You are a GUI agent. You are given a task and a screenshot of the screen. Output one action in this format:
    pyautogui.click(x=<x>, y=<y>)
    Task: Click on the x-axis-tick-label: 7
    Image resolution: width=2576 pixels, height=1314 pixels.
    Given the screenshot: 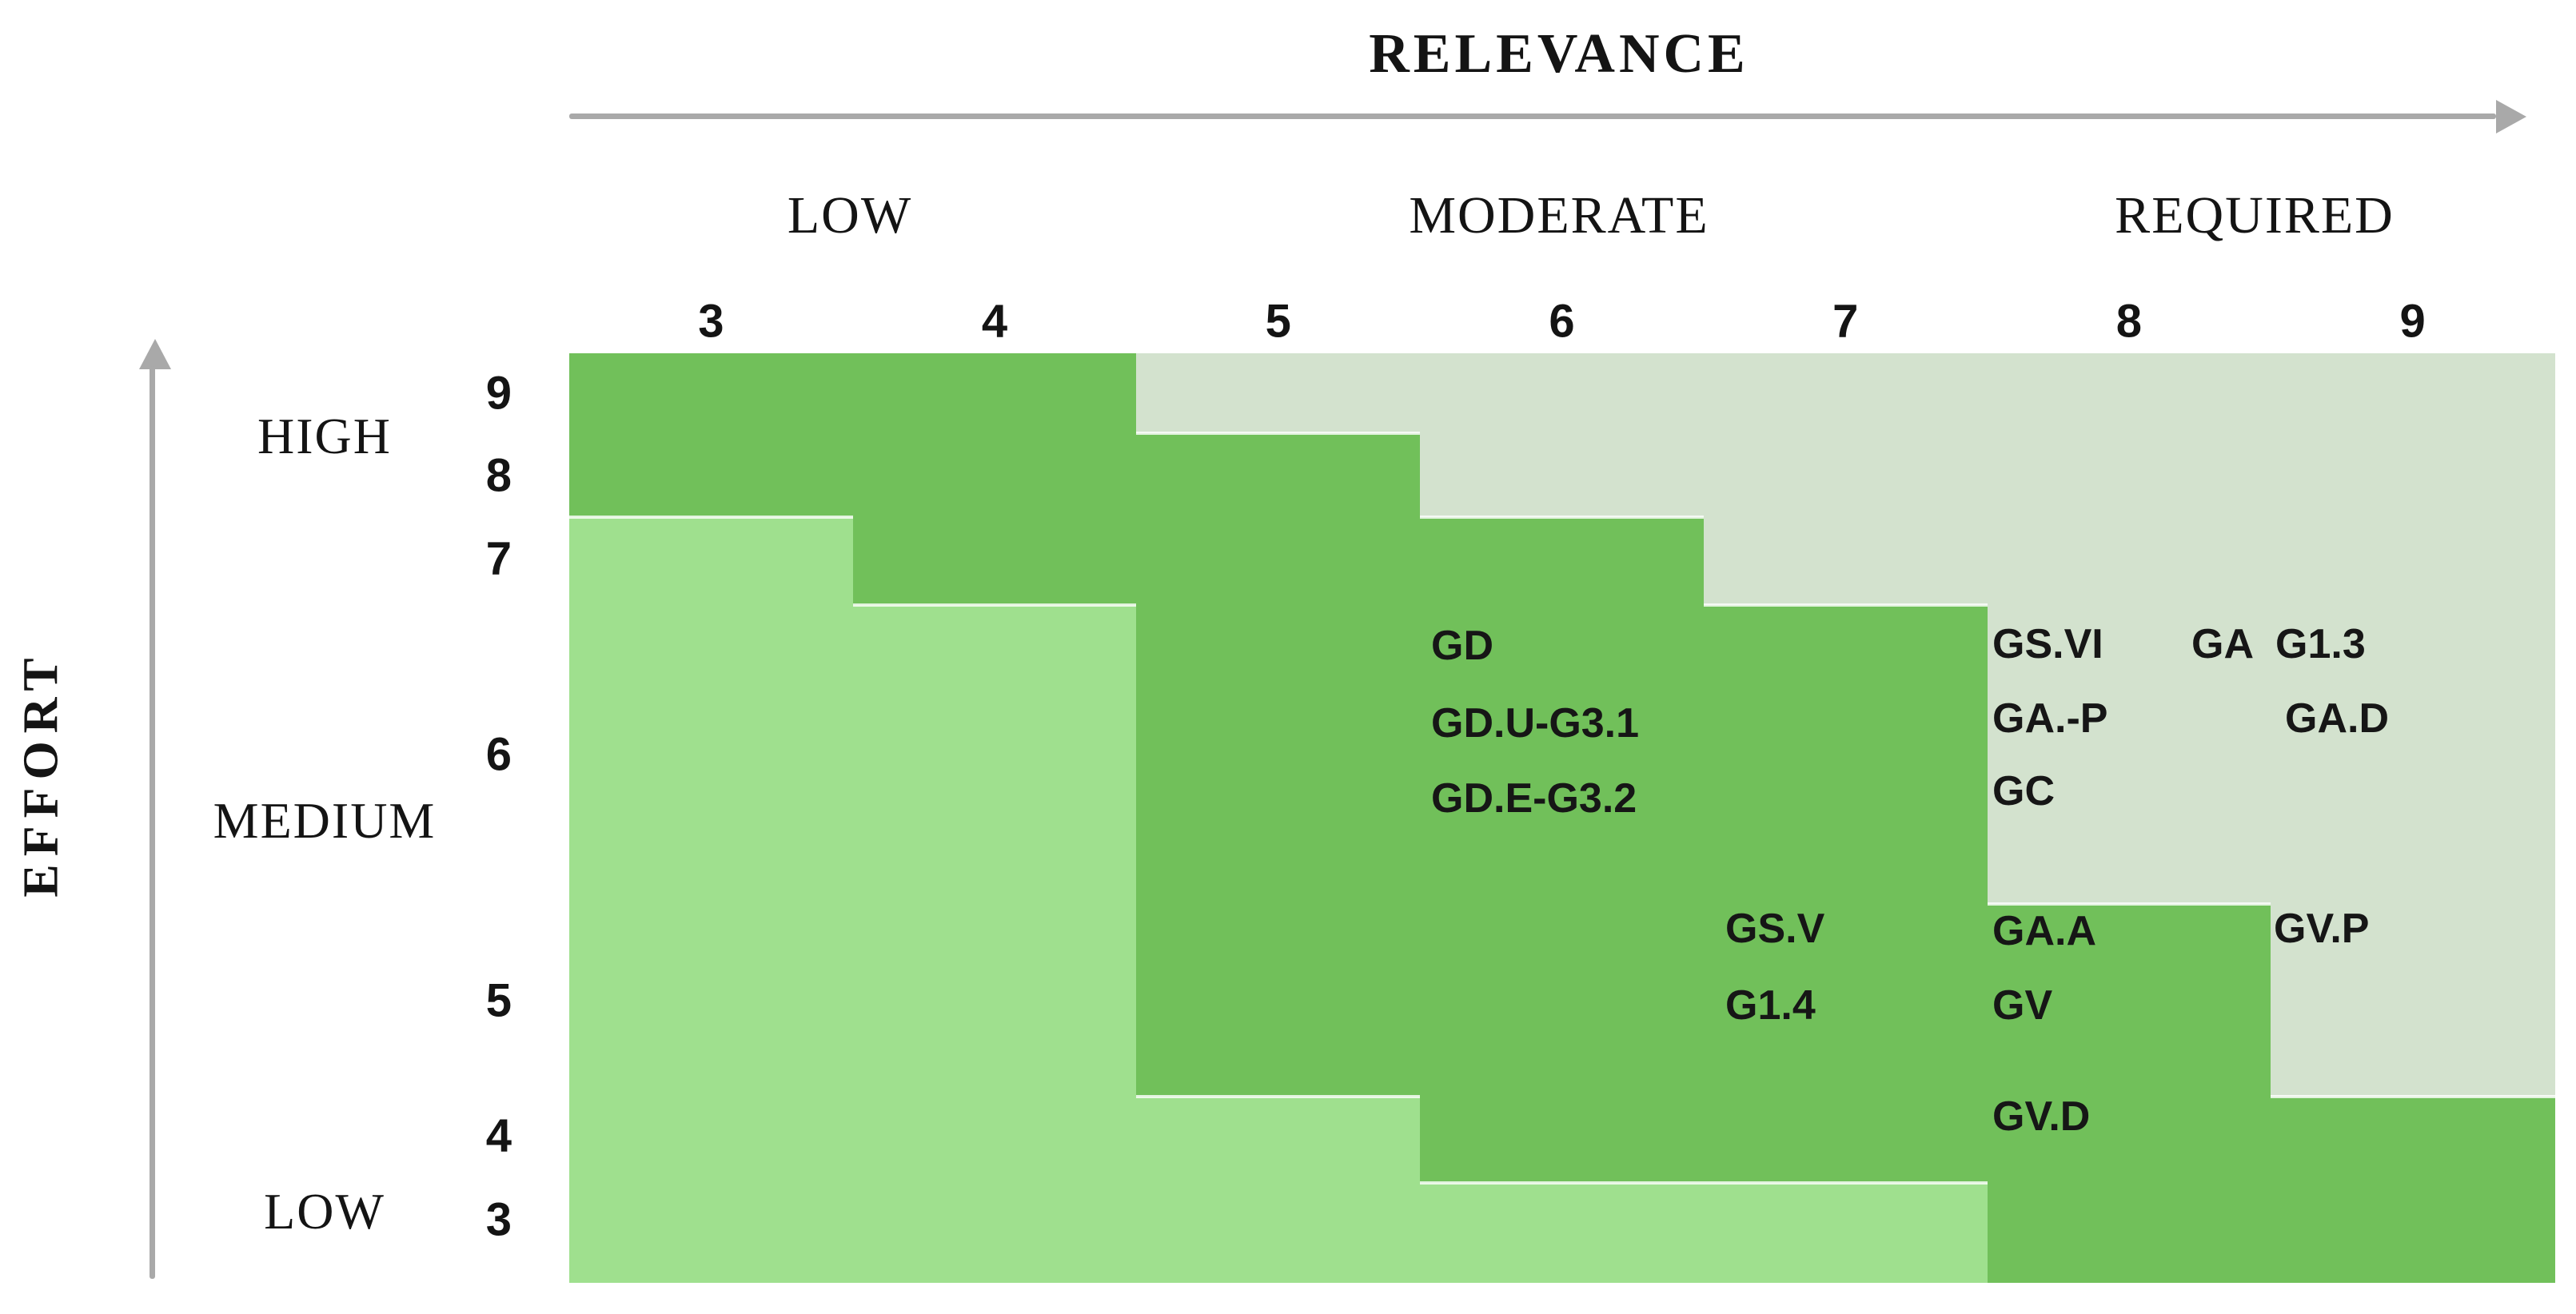 What is the action you would take?
    pyautogui.click(x=1846, y=321)
    